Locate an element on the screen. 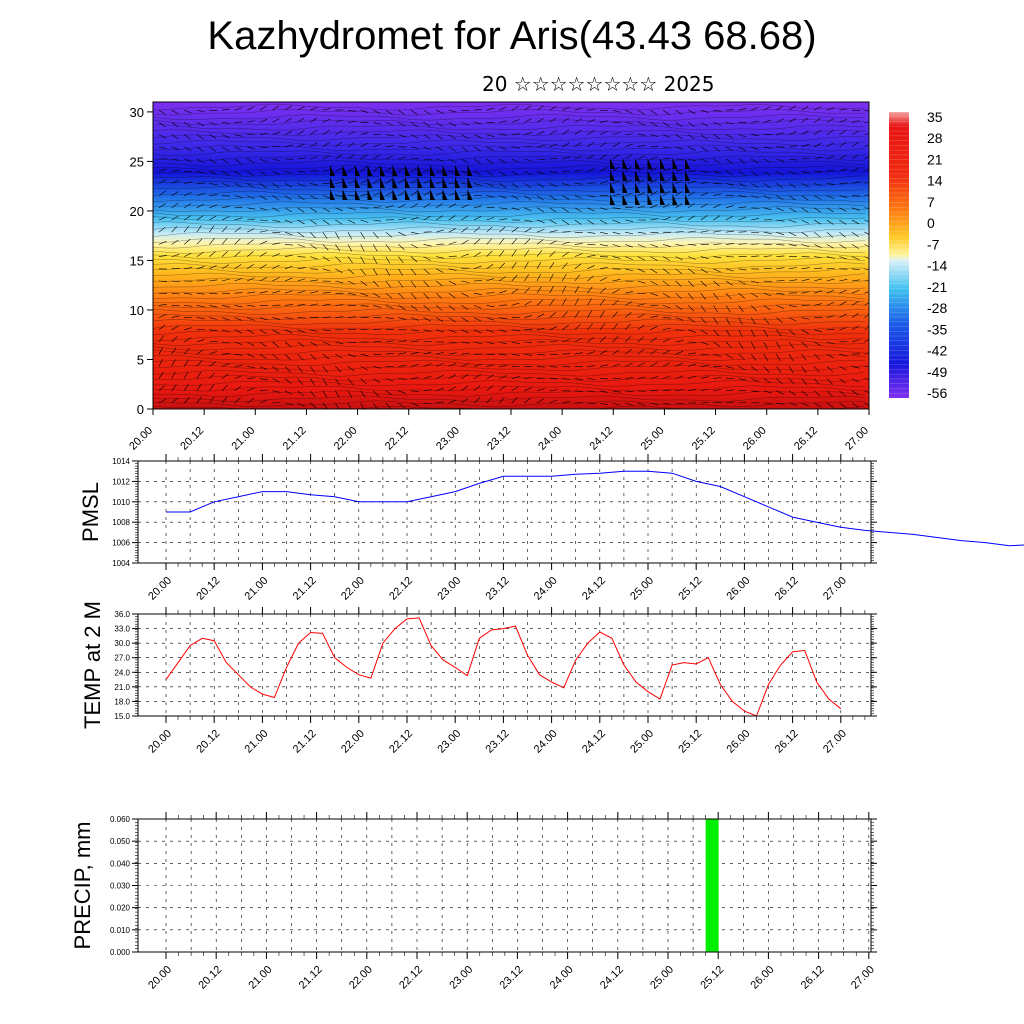 The height and width of the screenshot is (1024, 1024). x-tick-label: 22.00 is located at coordinates (353, 742).